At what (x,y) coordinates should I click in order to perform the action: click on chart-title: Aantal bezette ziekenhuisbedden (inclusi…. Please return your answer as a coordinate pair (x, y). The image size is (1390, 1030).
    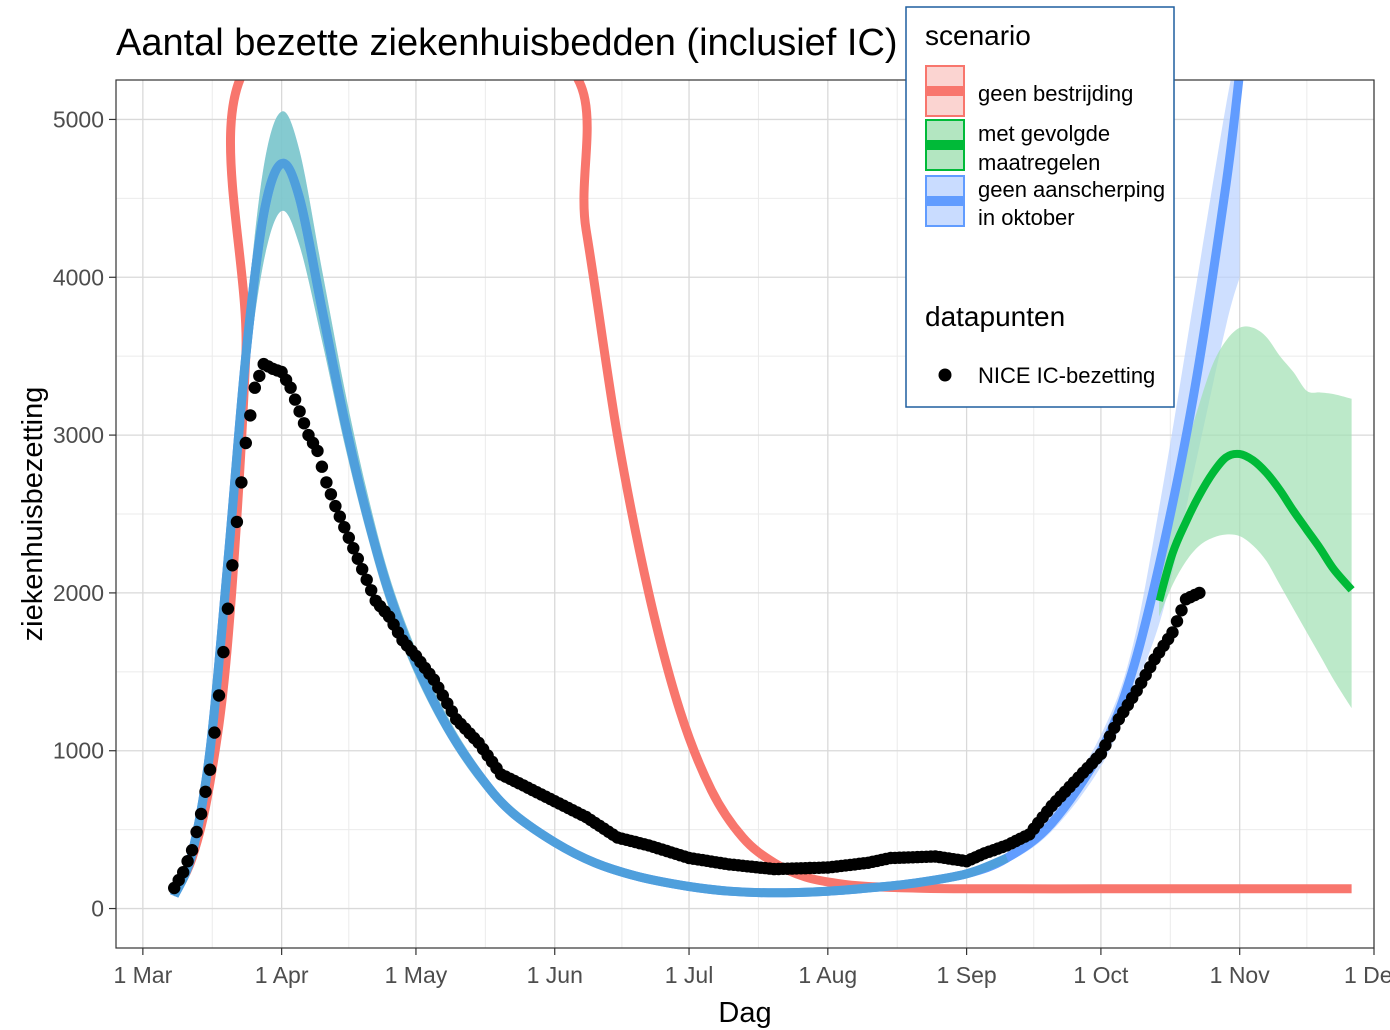
    Looking at the image, I should click on (507, 43).